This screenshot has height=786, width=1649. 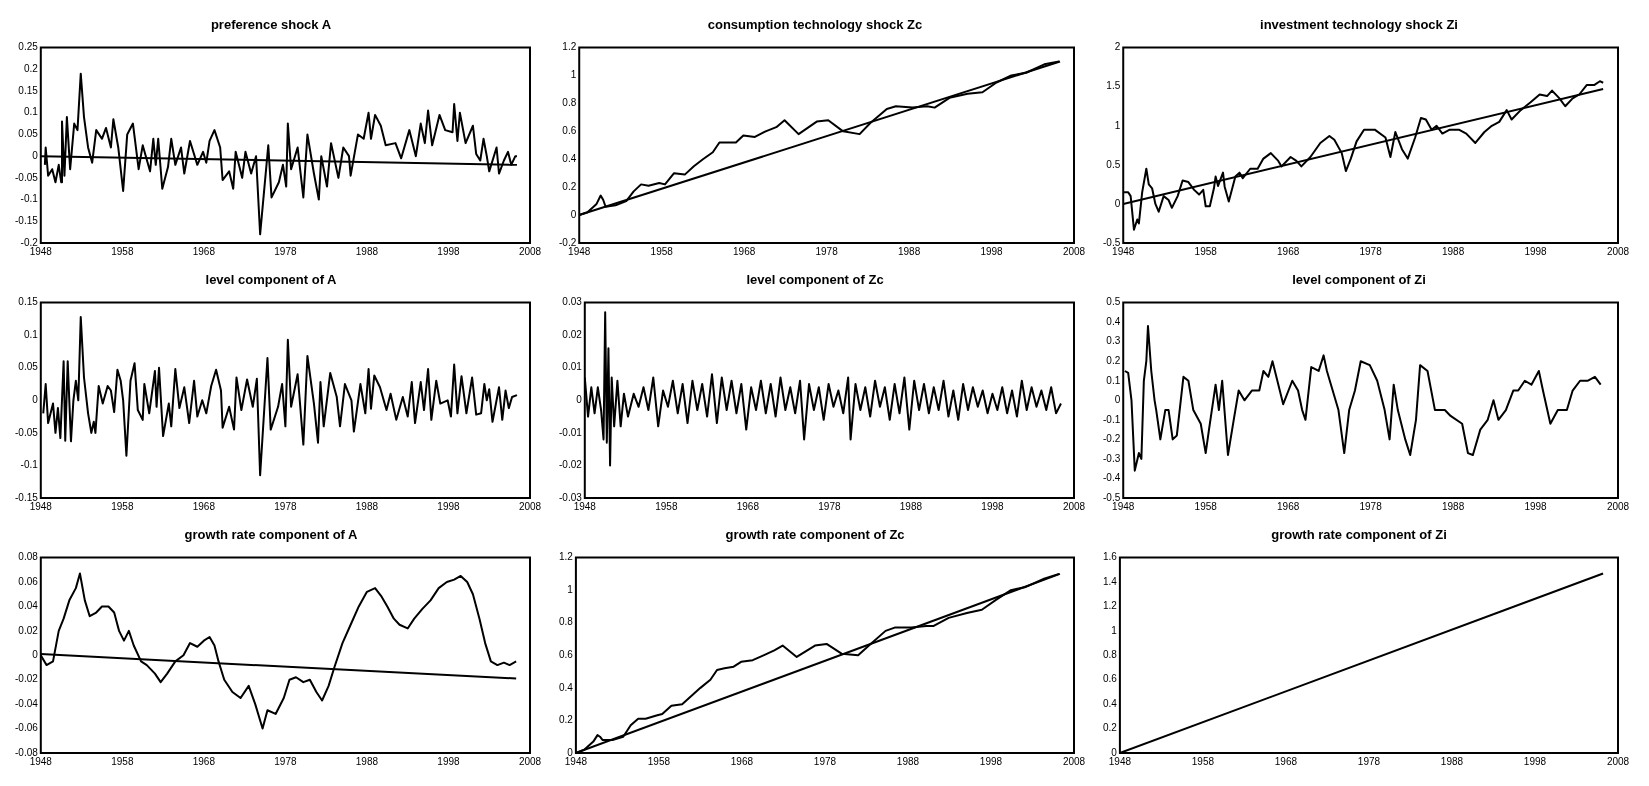 What do you see at coordinates (271, 280) in the screenshot?
I see `chart-title: level component of A` at bounding box center [271, 280].